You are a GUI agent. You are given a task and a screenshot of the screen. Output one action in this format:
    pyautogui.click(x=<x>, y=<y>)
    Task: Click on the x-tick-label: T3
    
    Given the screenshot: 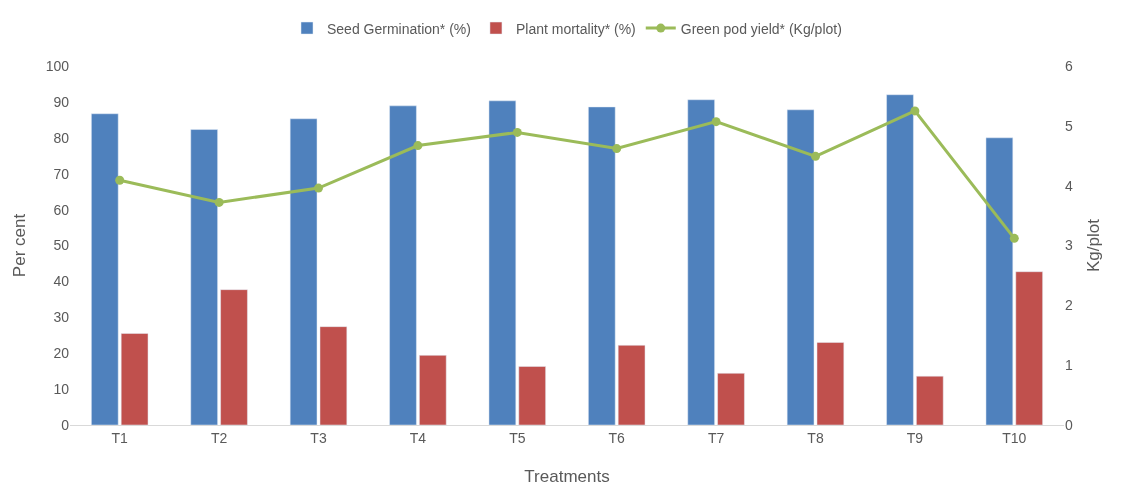 What is the action you would take?
    pyautogui.click(x=318, y=437)
    